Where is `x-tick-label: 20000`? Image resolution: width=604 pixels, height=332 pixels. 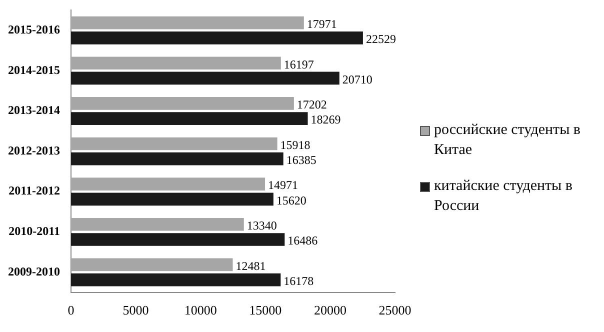 x-tick-label: 20000 is located at coordinates (330, 310).